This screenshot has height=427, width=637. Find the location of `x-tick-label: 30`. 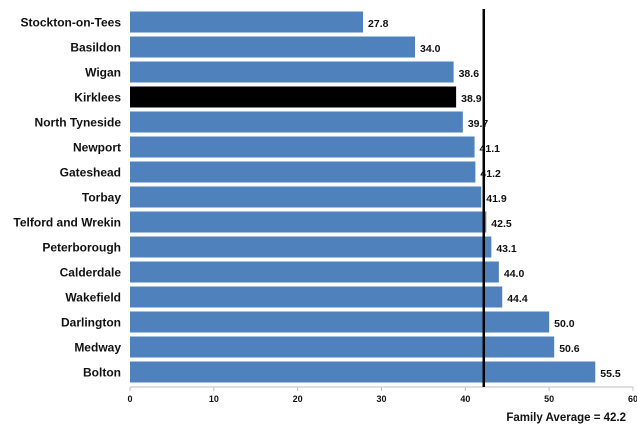

x-tick-label: 30 is located at coordinates (381, 399).